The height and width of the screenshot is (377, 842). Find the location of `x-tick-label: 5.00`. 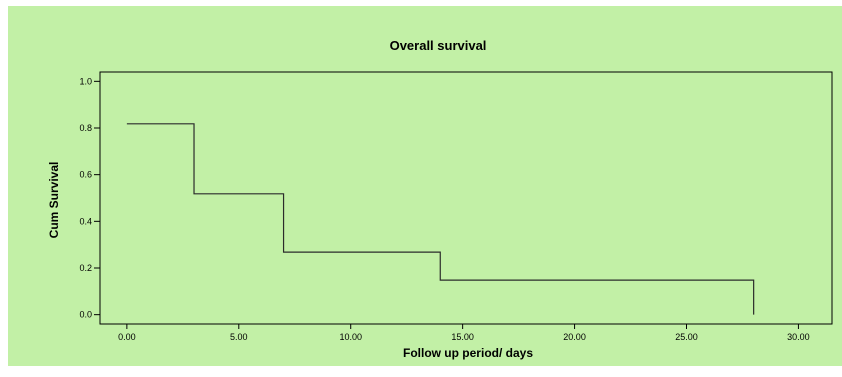

x-tick-label: 5.00 is located at coordinates (239, 337).